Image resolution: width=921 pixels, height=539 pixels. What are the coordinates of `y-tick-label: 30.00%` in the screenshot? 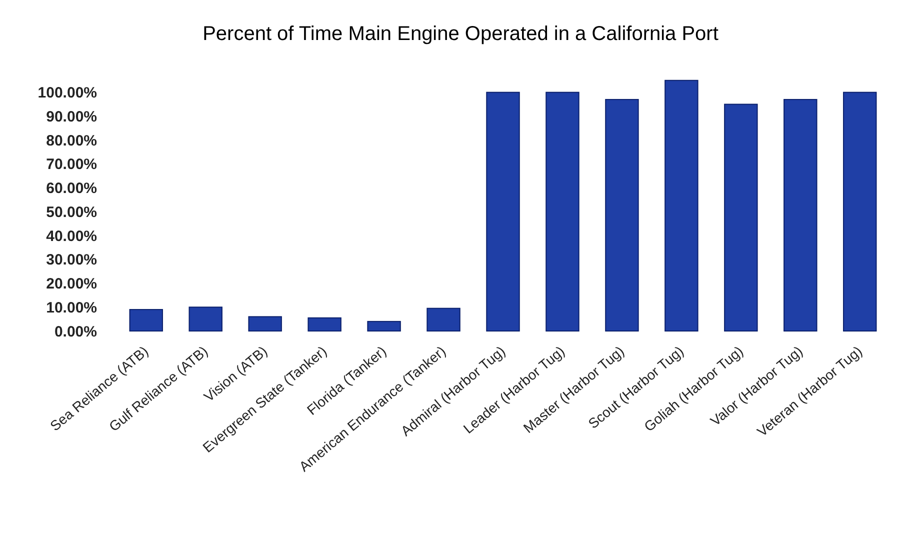 It's located at (71, 260).